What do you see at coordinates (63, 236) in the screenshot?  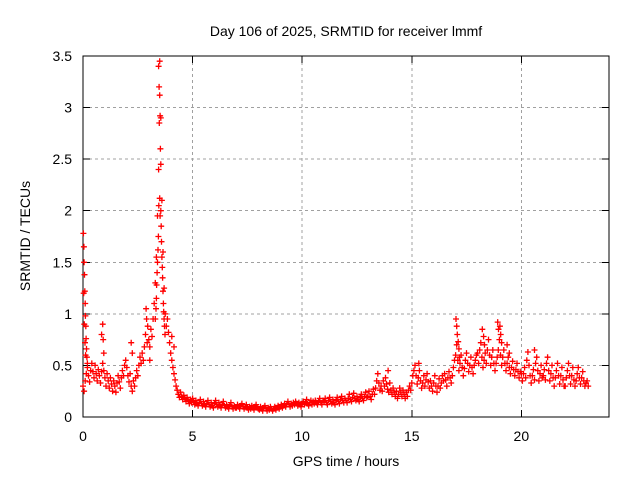 I see `y-tick-labels: 0 0.5 1 1.5 2 2.5 3 3.5` at bounding box center [63, 236].